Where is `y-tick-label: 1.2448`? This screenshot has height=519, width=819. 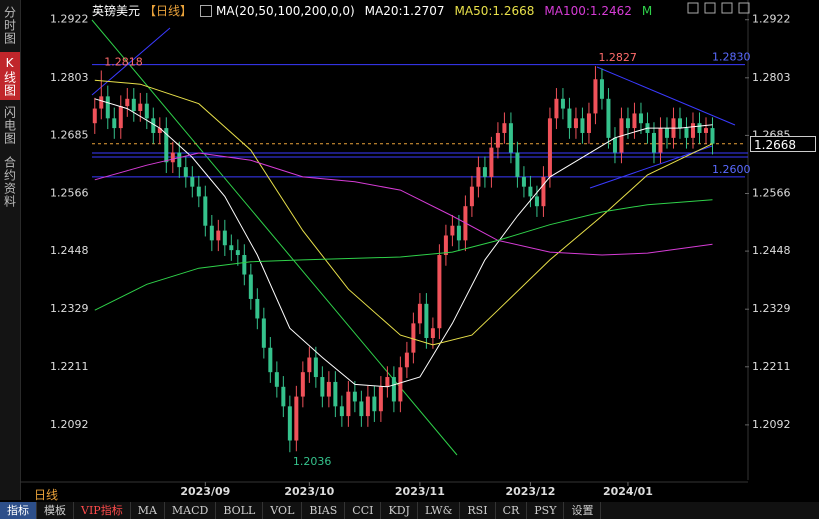
y-tick-label: 1.2448 is located at coordinates (771, 250).